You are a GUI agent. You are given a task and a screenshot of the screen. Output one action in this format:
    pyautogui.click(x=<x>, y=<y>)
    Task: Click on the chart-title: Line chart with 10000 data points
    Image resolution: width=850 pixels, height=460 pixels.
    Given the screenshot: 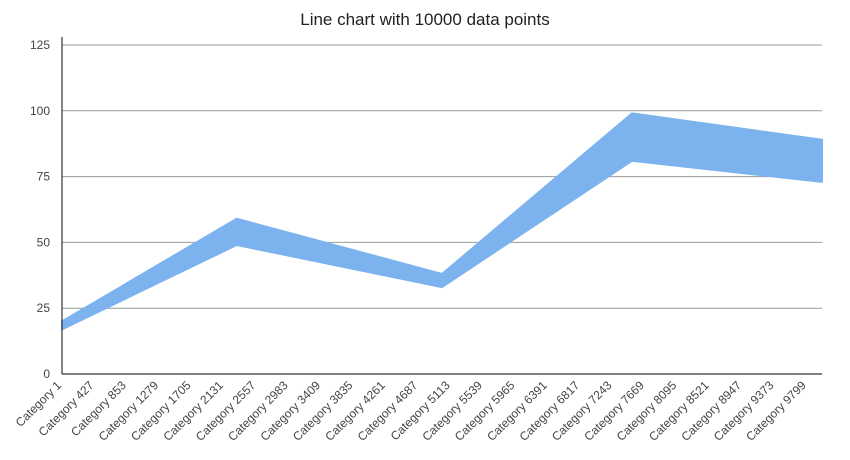 What is the action you would take?
    pyautogui.click(x=425, y=19)
    